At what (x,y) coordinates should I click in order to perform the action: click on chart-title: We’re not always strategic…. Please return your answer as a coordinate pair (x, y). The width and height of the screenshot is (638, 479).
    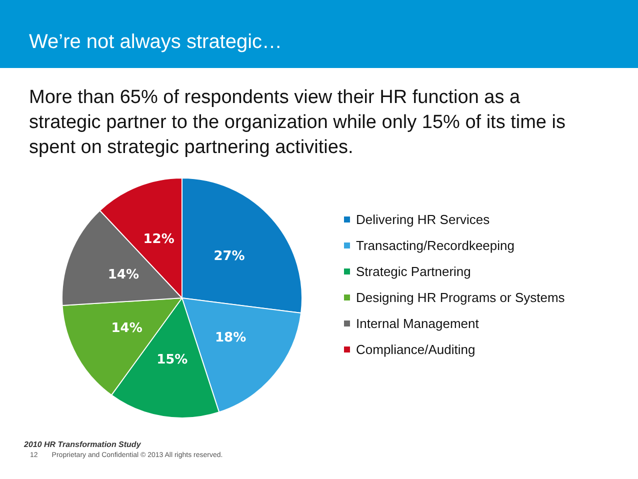
    Looking at the image, I should click on (155, 42).